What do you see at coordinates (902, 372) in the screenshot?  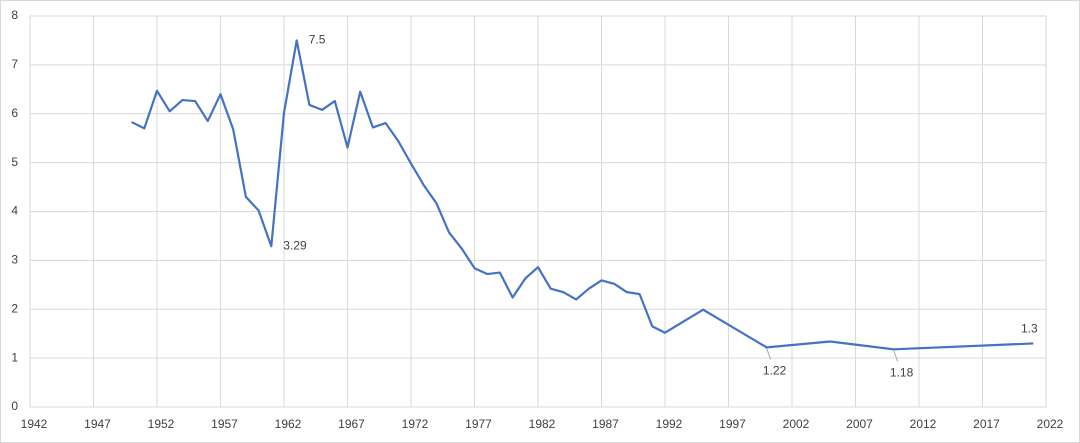 I see `data-label: 1.18` at bounding box center [902, 372].